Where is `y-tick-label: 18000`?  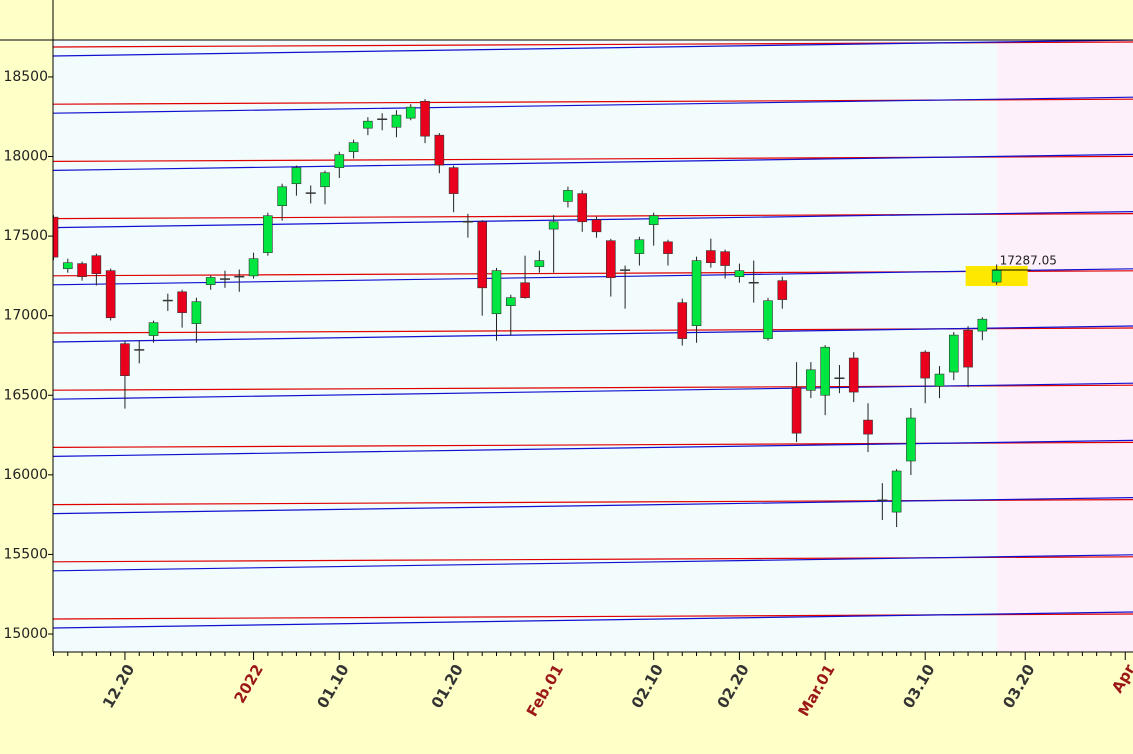 y-tick-label: 18000 is located at coordinates (25, 157).